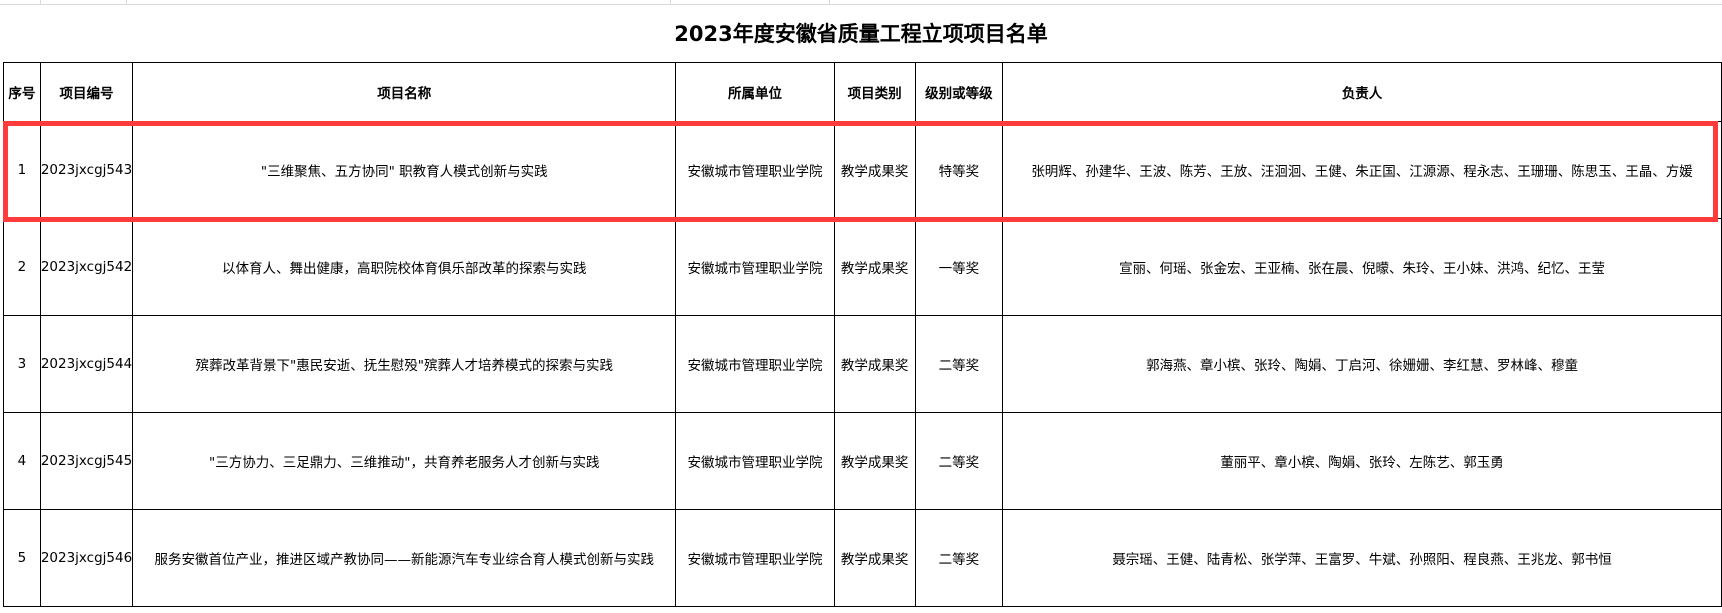 Image resolution: width=1722 pixels, height=613 pixels. Describe the element at coordinates (86, 92) in the screenshot. I see `header-code: 项目编号` at that location.